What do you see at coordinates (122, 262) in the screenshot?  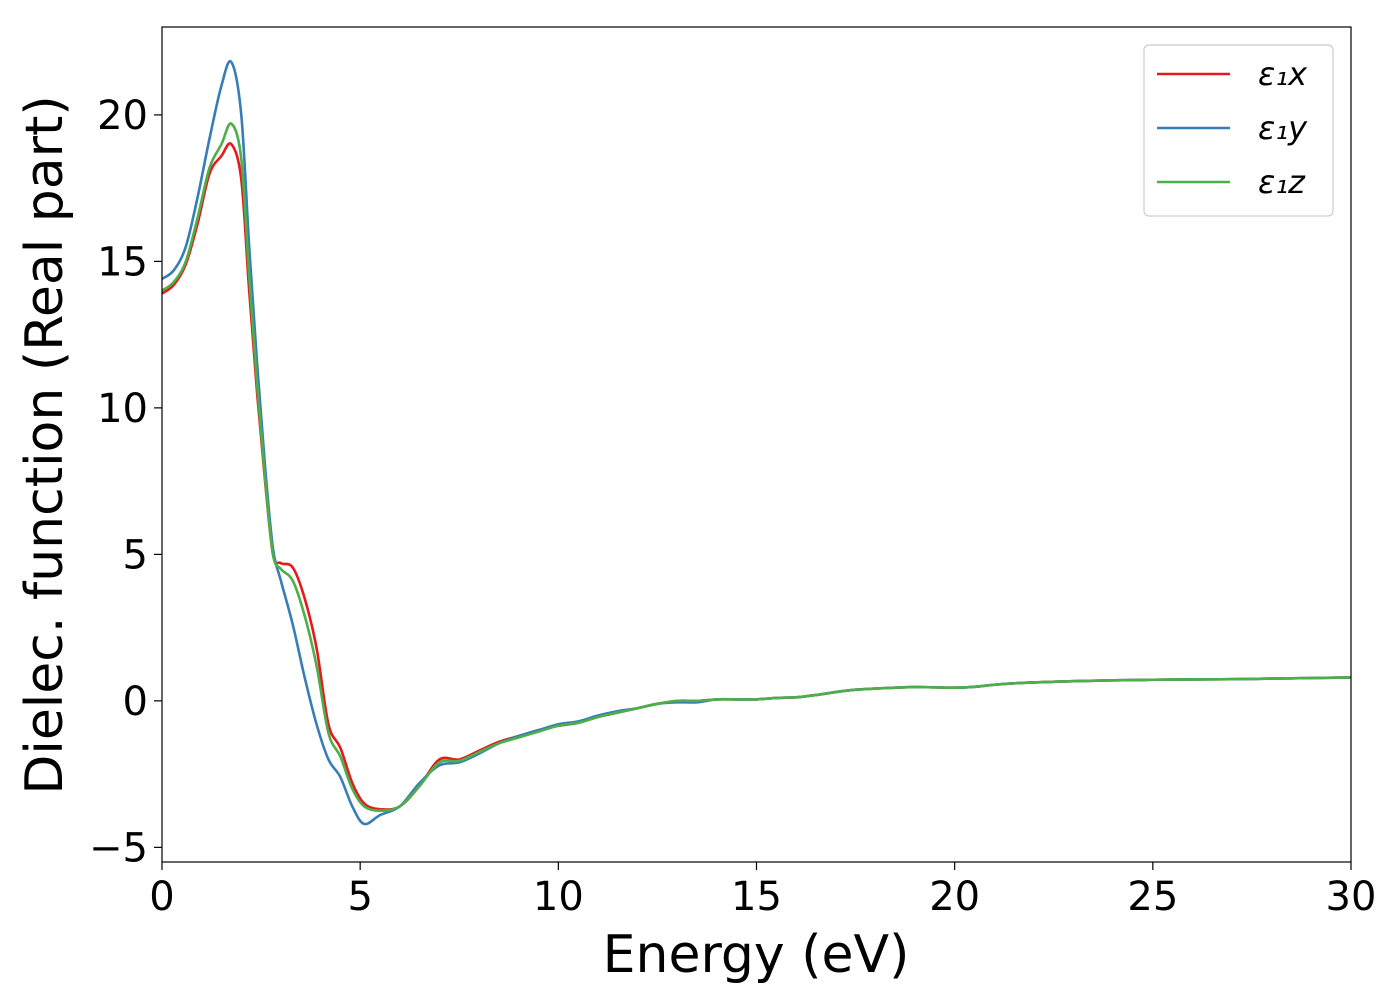 I see `y-tick-label: 15` at bounding box center [122, 262].